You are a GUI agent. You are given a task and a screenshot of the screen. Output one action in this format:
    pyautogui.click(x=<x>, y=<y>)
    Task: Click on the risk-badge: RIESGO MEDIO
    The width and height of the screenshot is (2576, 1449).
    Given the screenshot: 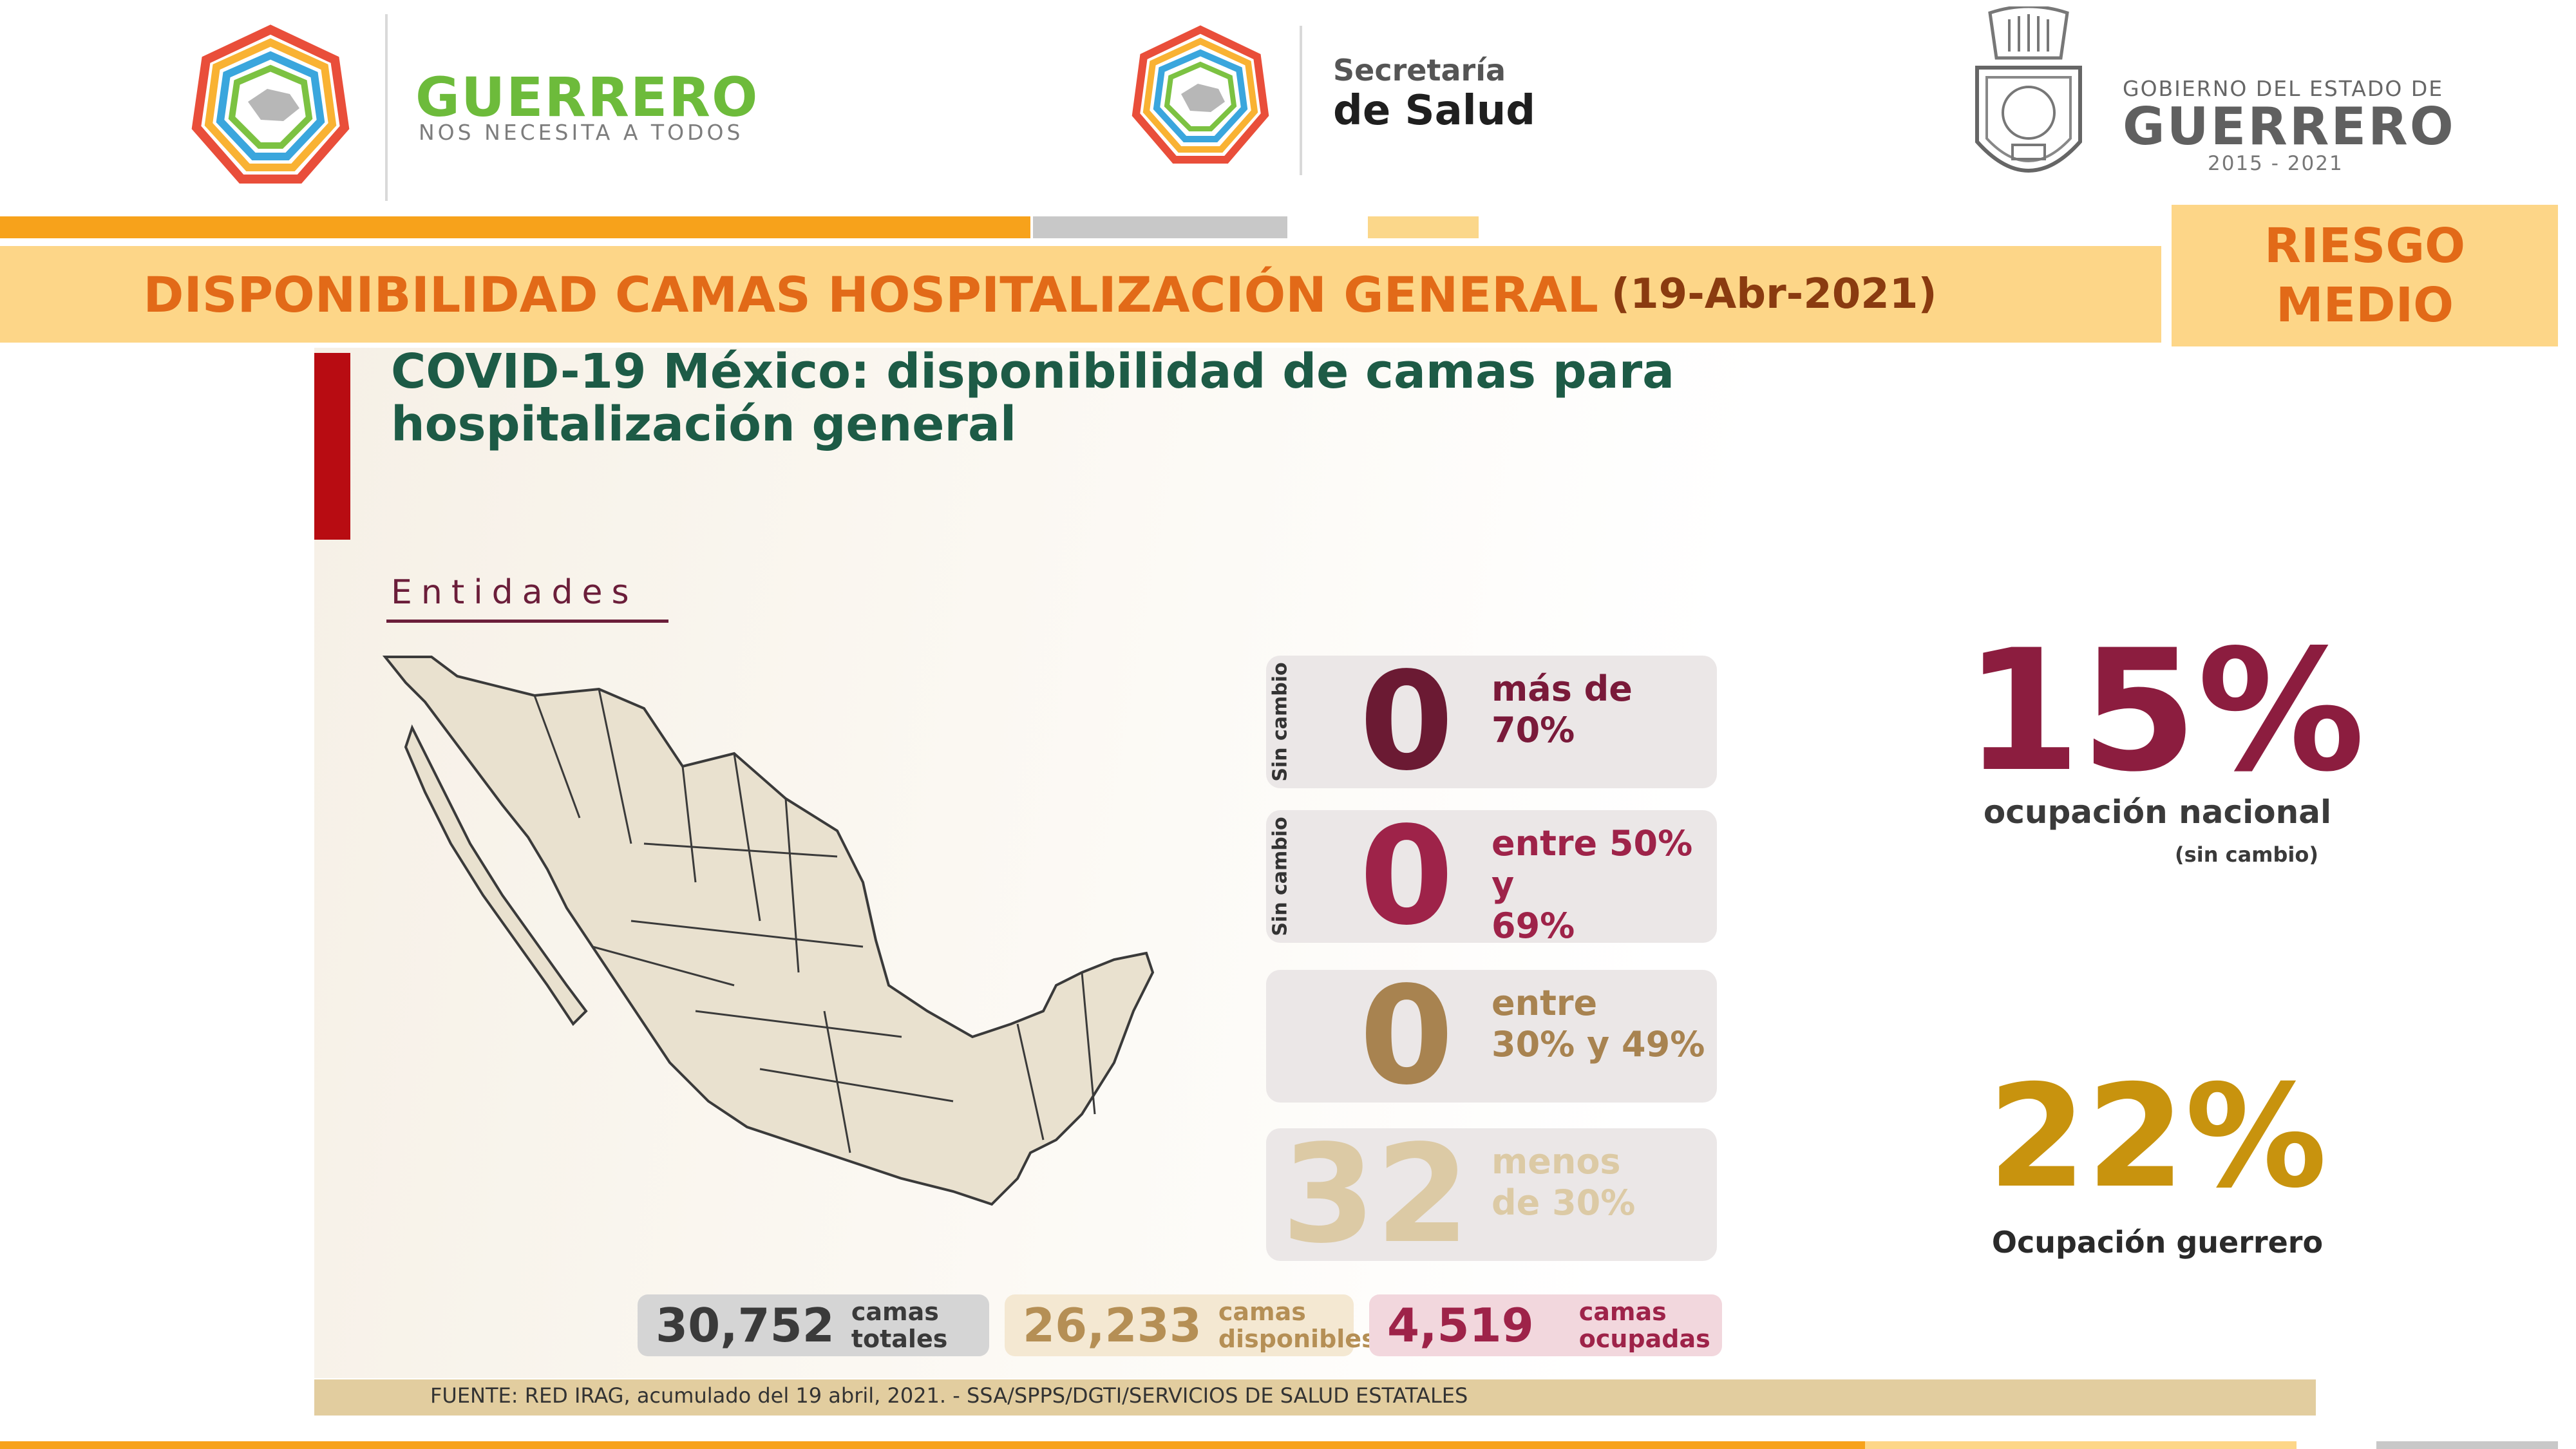 What is the action you would take?
    pyautogui.click(x=2365, y=275)
    